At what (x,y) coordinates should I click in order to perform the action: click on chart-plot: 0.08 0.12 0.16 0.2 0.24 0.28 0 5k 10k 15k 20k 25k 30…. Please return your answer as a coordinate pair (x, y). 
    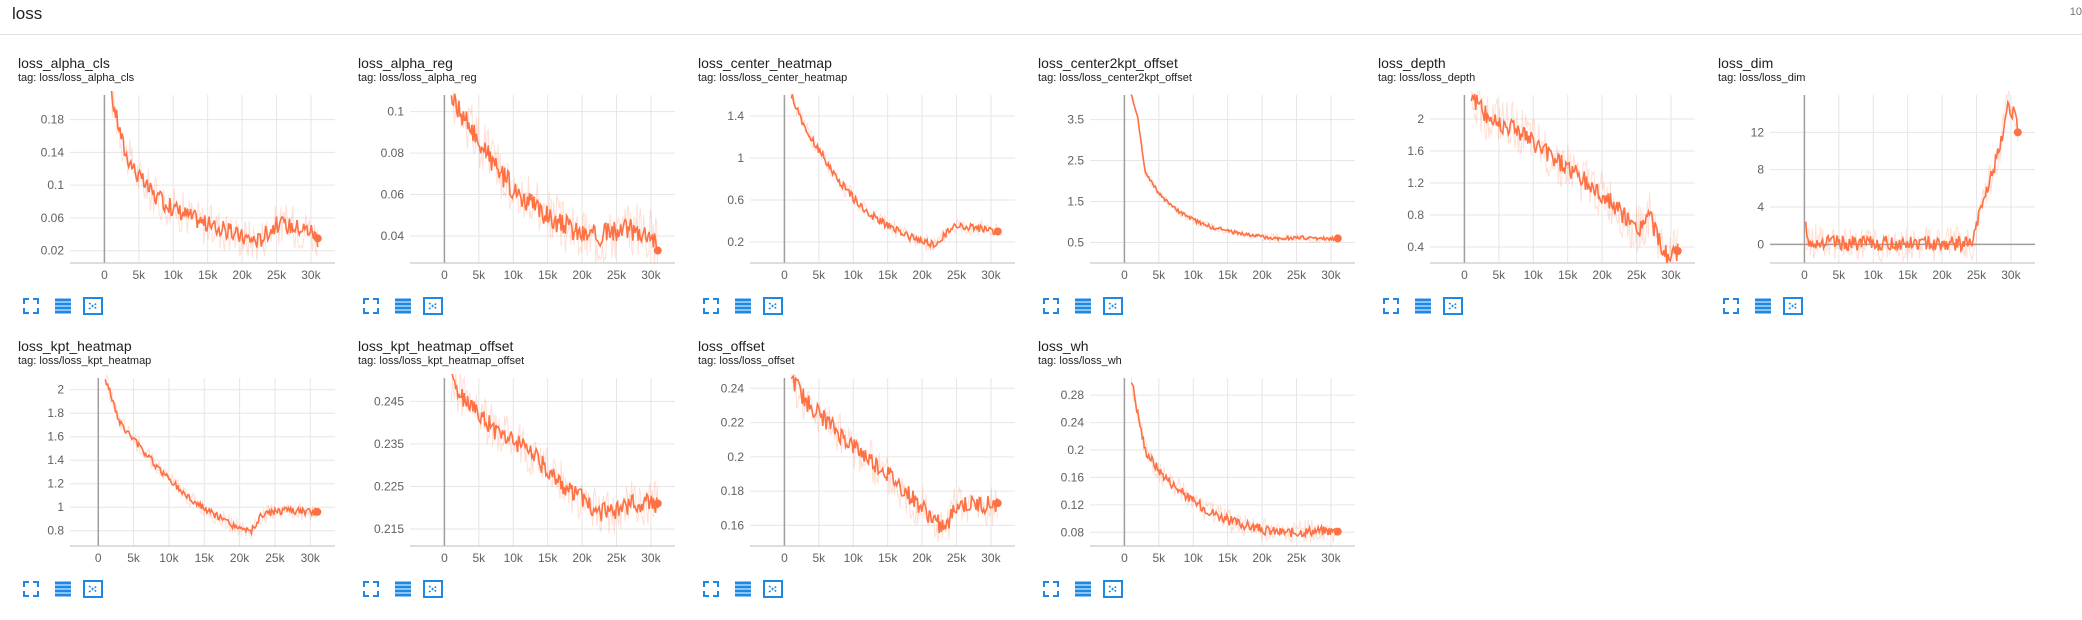
    Looking at the image, I should click on (1199, 472).